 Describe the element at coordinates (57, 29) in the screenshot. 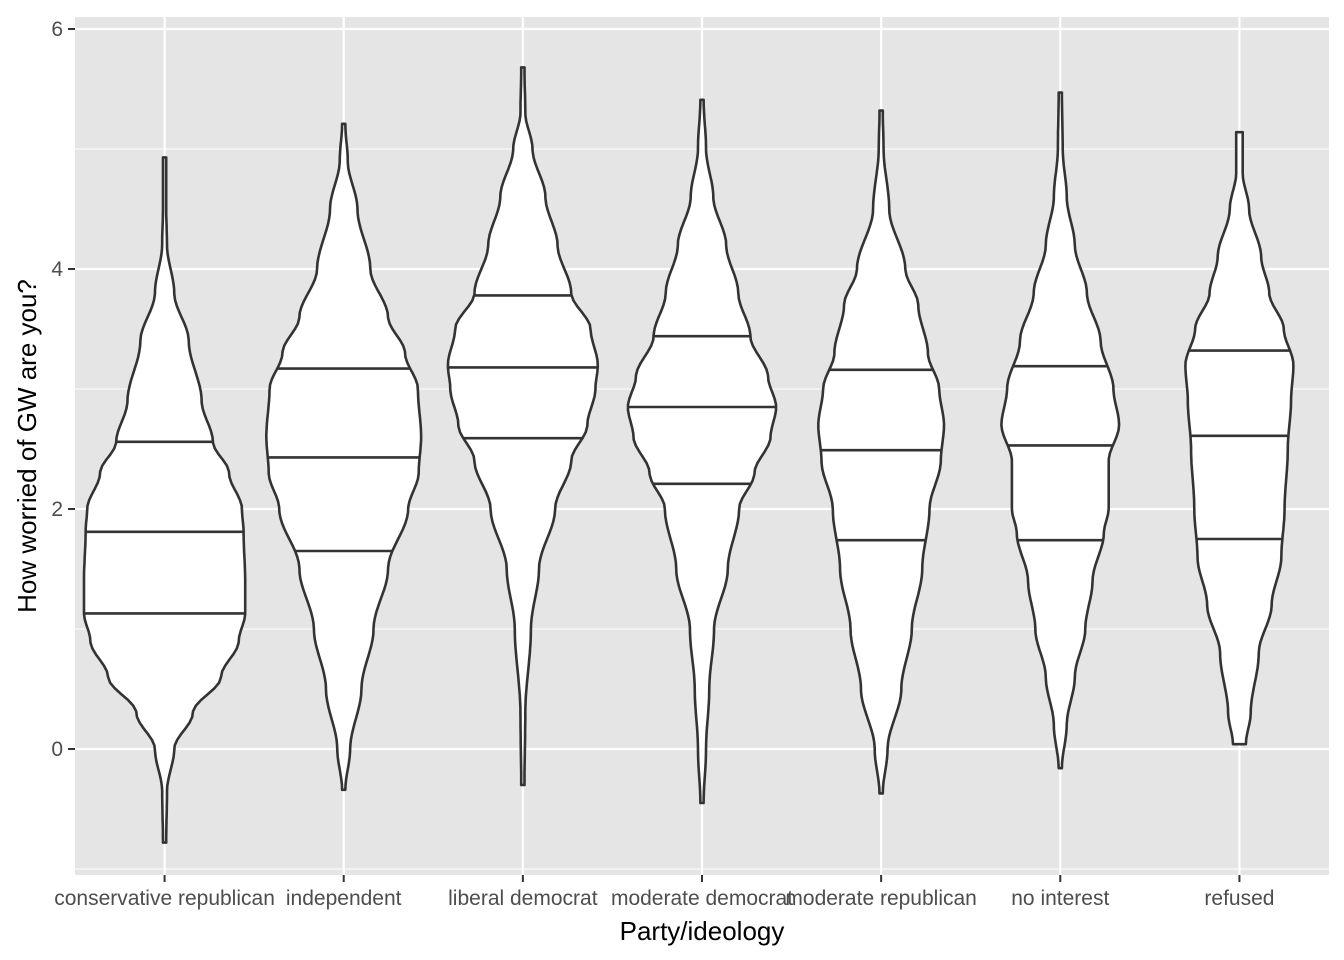

I see `y-tick-label: 6` at that location.